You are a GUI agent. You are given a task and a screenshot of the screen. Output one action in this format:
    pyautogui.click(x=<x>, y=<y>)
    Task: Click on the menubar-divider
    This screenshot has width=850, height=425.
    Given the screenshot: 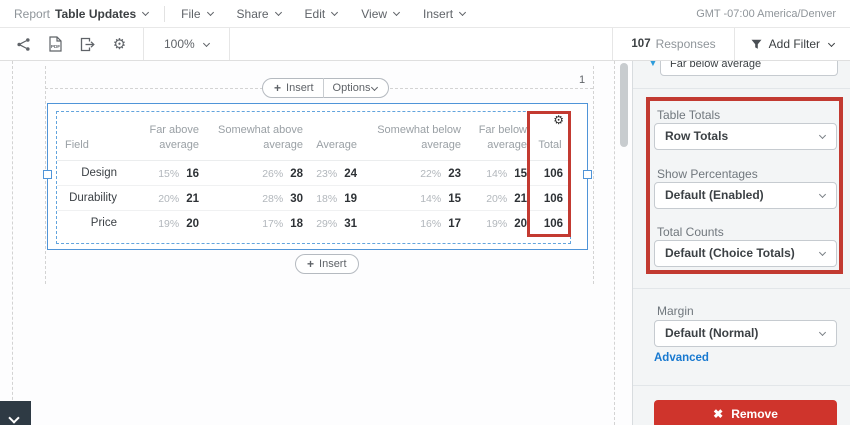 What is the action you would take?
    pyautogui.click(x=165, y=13)
    